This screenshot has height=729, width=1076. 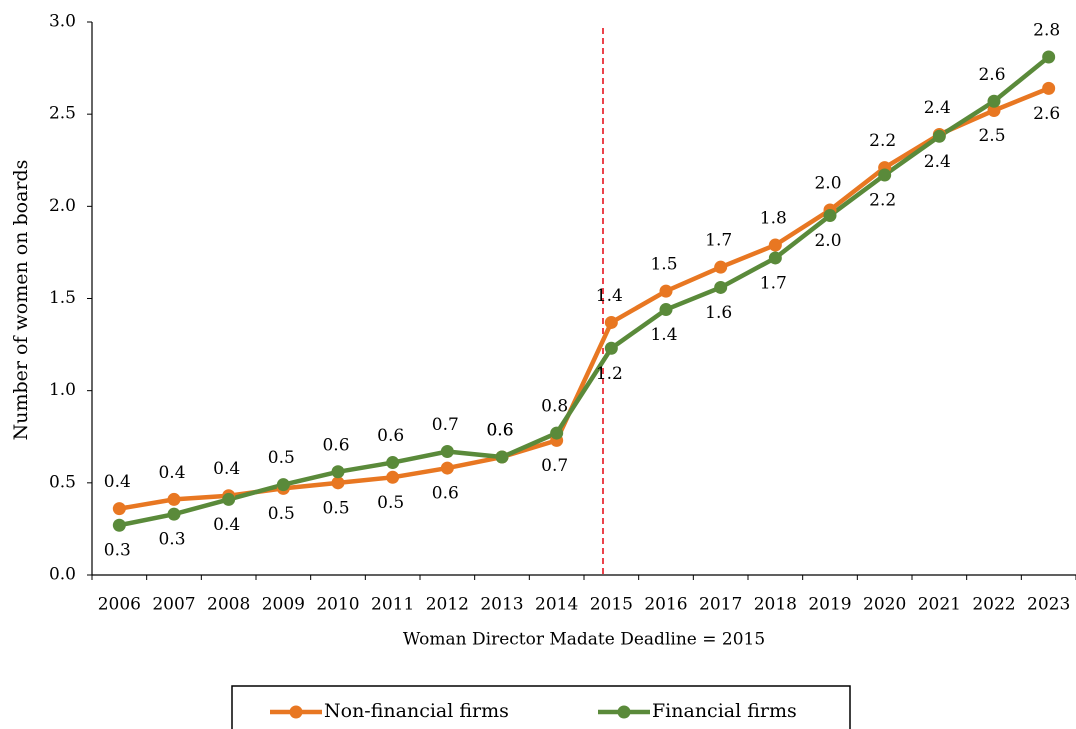 I want to click on data-label: 2.5, so click(x=991, y=136).